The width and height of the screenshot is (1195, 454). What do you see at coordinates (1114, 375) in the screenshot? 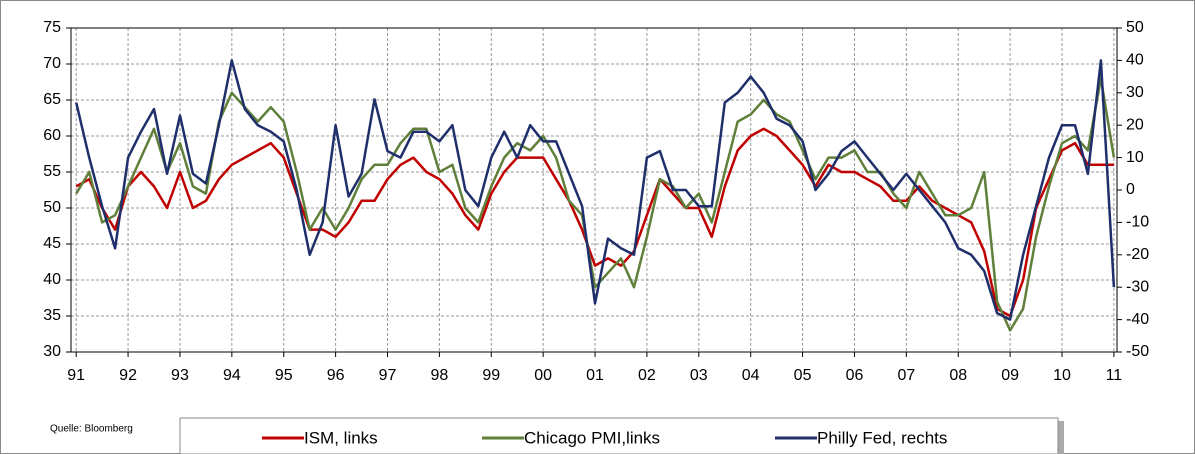
I see `x-tick-label: 11` at bounding box center [1114, 375].